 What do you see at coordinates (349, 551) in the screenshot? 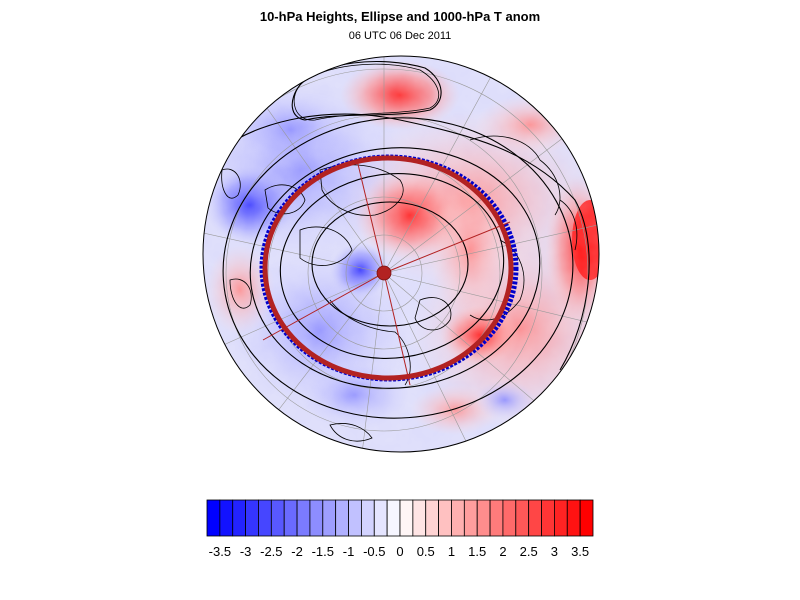
I see `colorbar-tick-label: -1` at bounding box center [349, 551].